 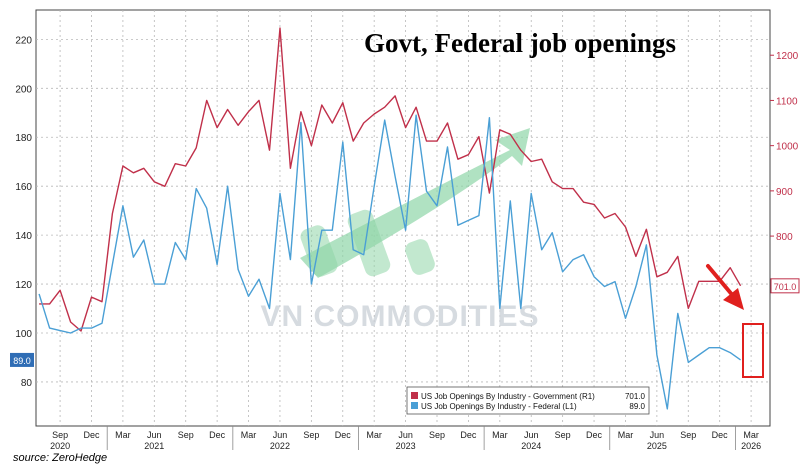 I want to click on x-axis-year-label: 2021, so click(x=154, y=446).